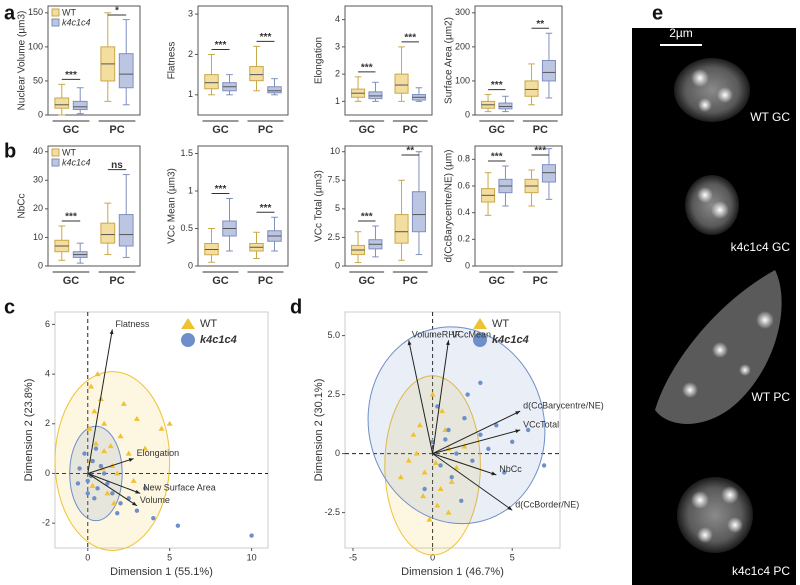 Image resolution: width=800 pixels, height=585 pixels. I want to click on y-tick-label: 200, so click(462, 46).